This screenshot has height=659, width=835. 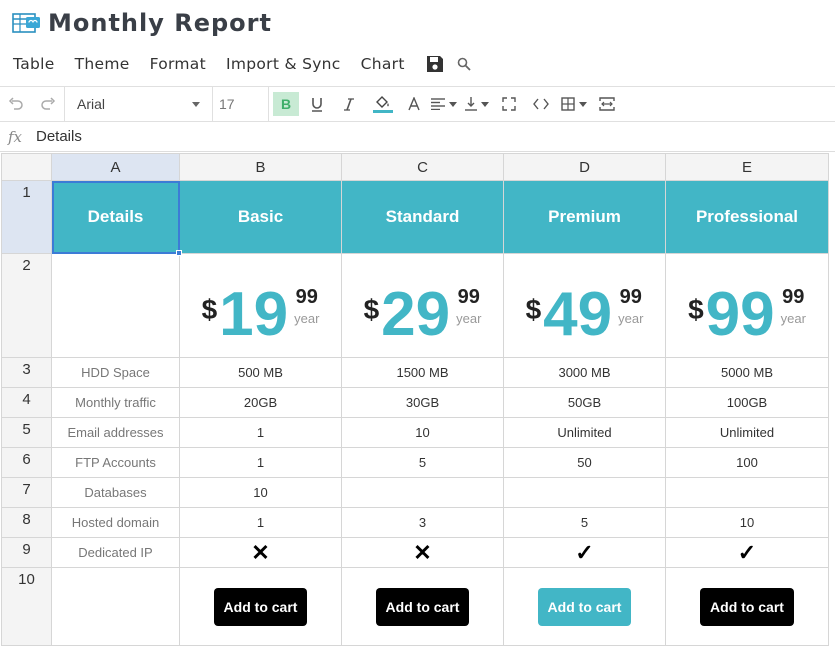 What do you see at coordinates (196, 104) in the screenshot?
I see `chevron-down-icon` at bounding box center [196, 104].